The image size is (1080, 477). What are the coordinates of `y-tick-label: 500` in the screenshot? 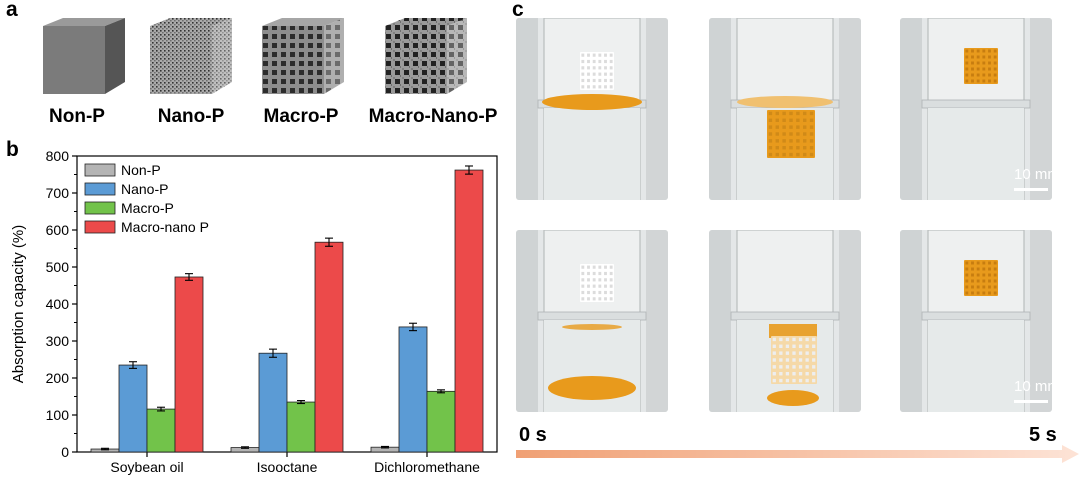 It's located at (58, 267).